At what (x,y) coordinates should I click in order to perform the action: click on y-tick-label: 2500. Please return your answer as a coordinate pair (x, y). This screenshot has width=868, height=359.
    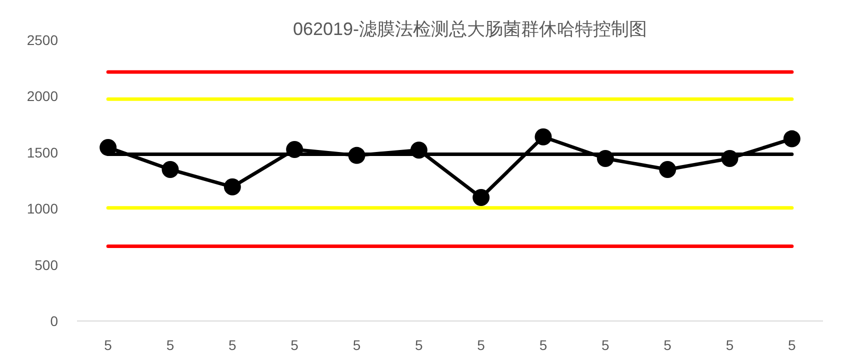
    Looking at the image, I should click on (42, 40).